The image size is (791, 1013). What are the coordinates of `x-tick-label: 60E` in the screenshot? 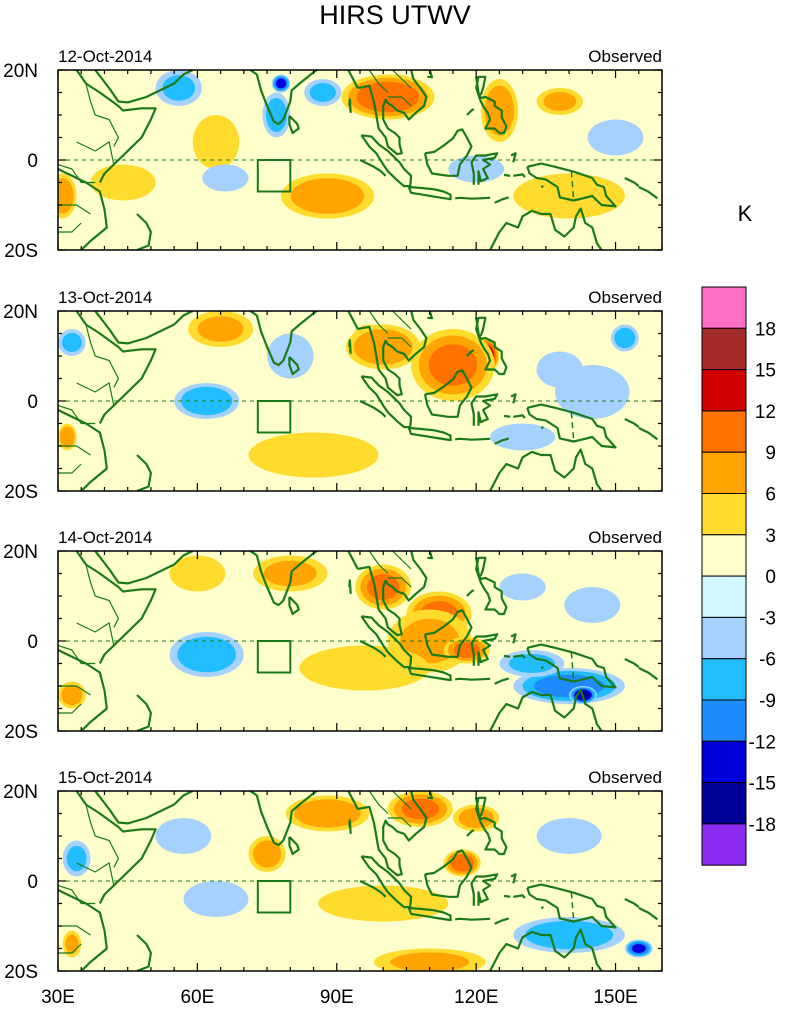 It's located at (197, 997).